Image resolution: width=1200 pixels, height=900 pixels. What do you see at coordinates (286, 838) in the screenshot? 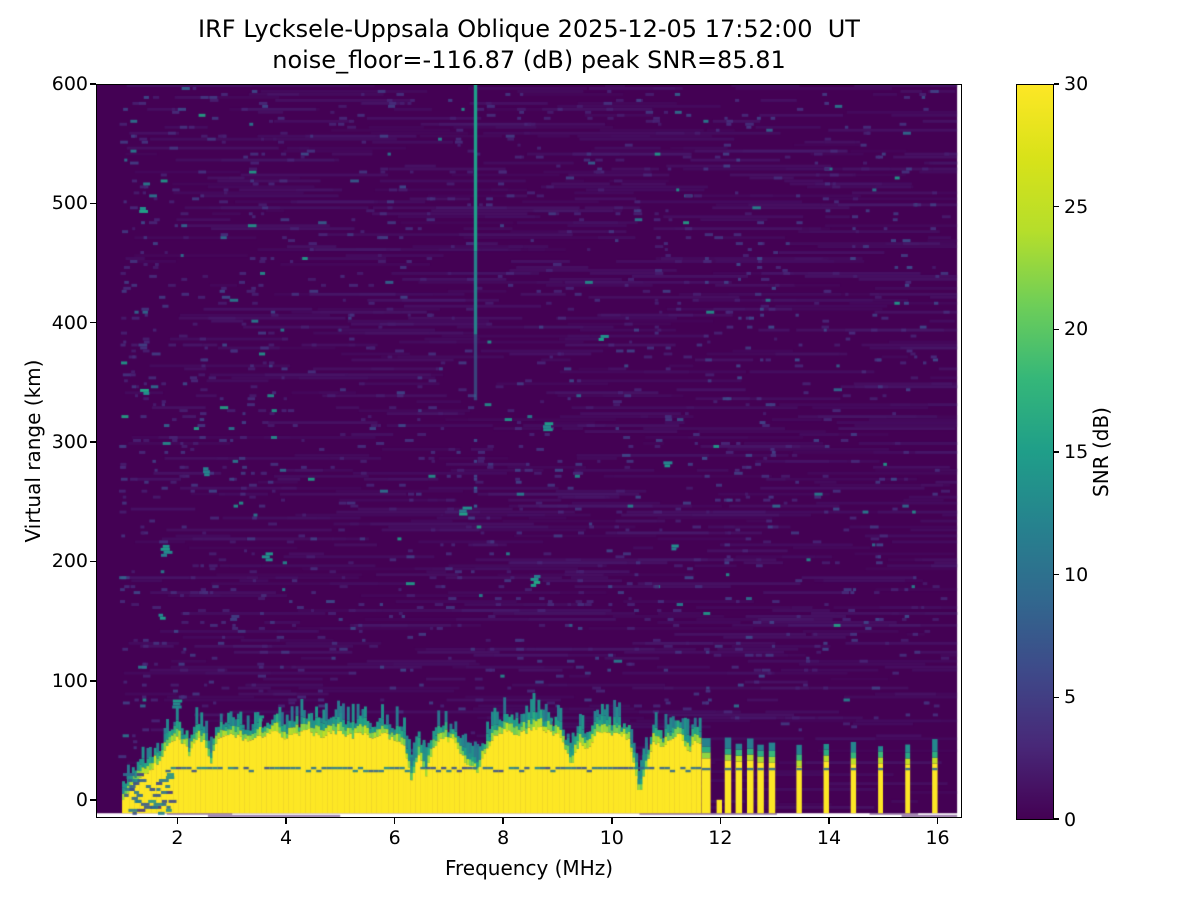
I see `xticklabel: 4` at bounding box center [286, 838].